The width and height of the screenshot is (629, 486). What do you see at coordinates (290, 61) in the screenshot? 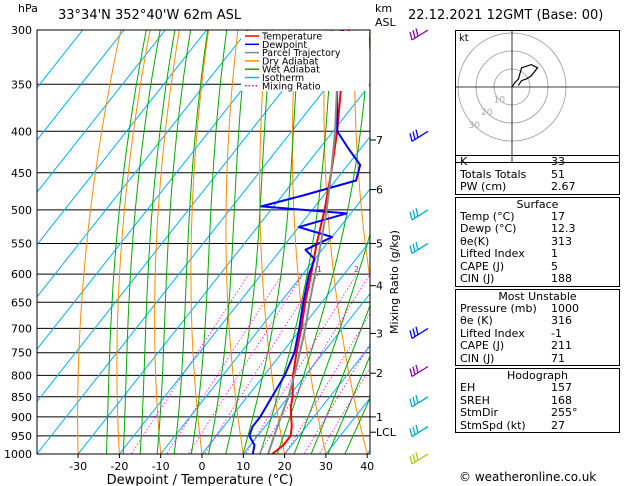
I see `legend-entry: Dry Adiabat` at bounding box center [290, 61].